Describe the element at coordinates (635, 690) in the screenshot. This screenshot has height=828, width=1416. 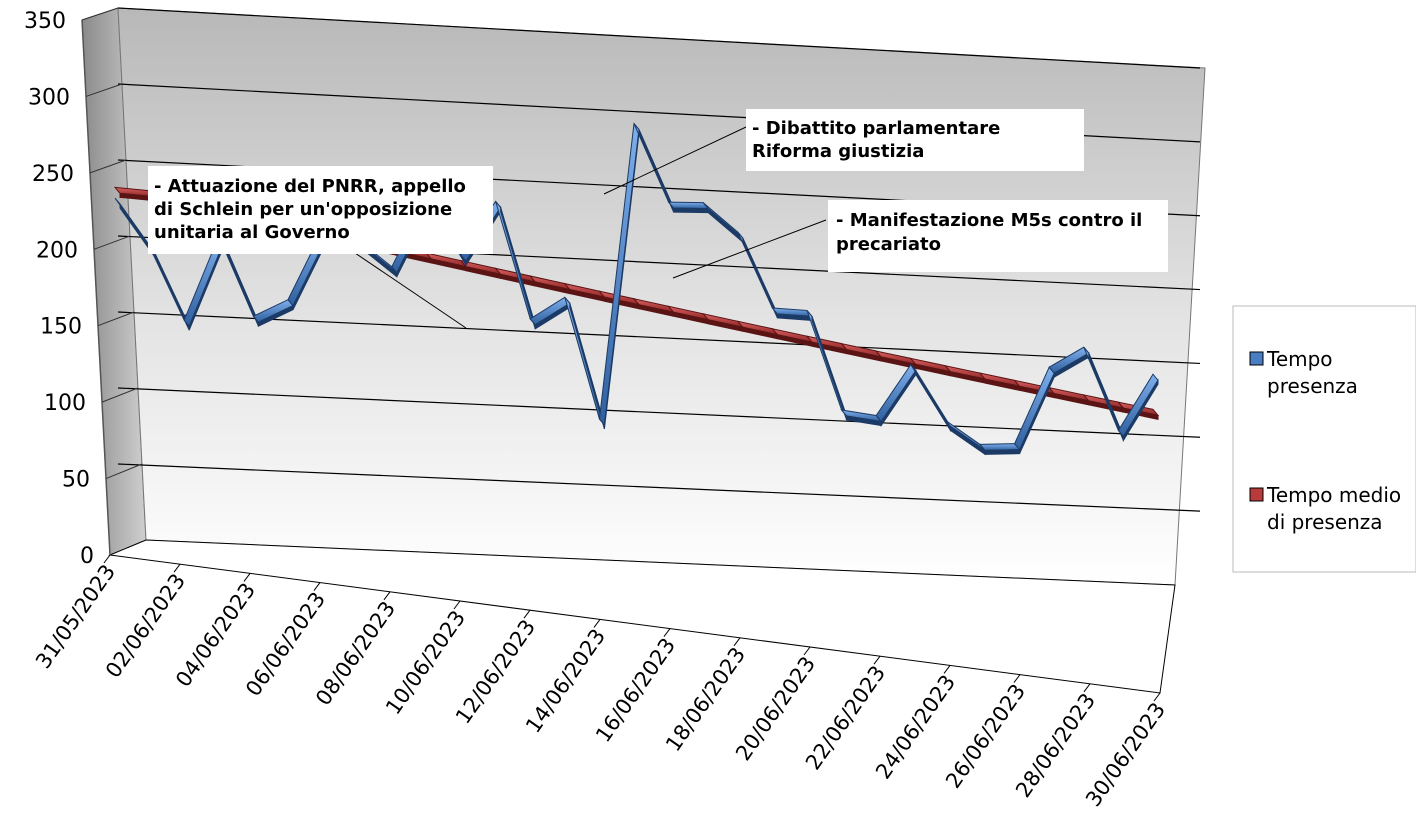
I see `x-tick-label: 16/06/2023` at that location.